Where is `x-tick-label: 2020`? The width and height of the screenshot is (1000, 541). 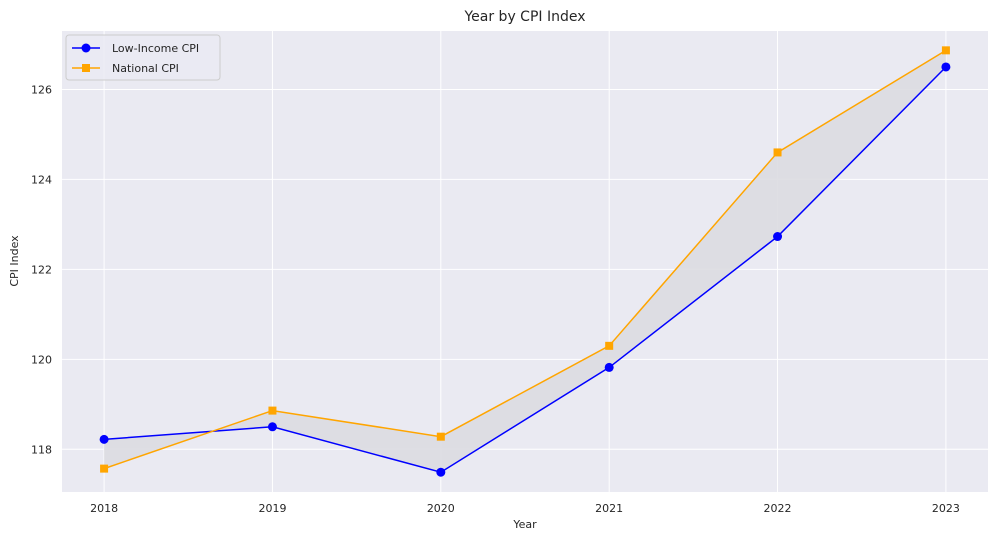
x-tick-label: 2020 is located at coordinates (441, 508).